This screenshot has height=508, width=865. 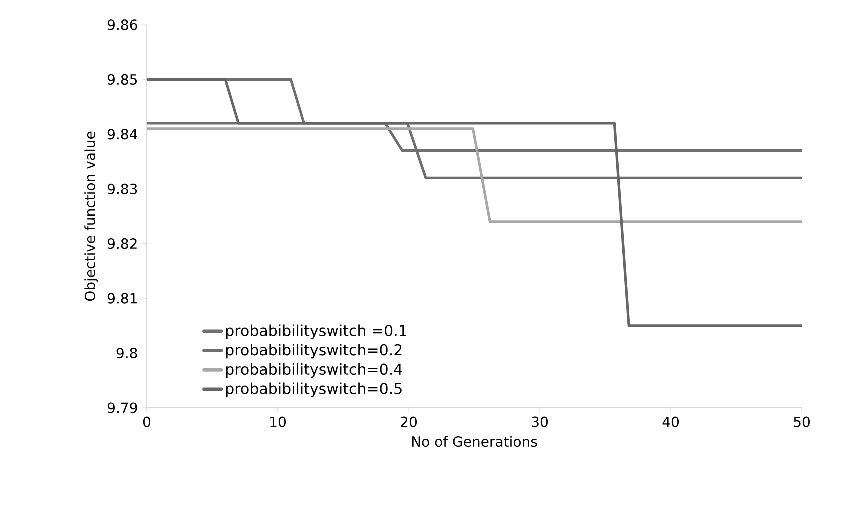 What do you see at coordinates (123, 134) in the screenshot?
I see `y-tick-label: 9.84` at bounding box center [123, 134].